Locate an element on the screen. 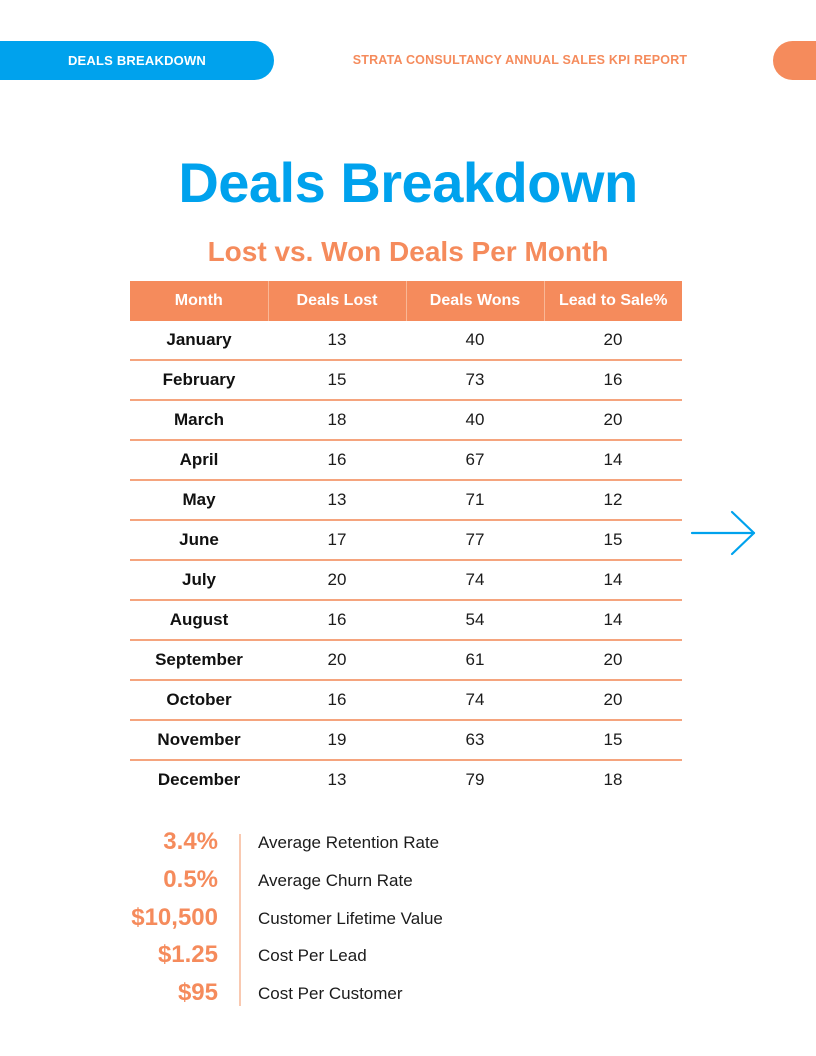 The height and width of the screenshot is (1056, 816). page-title: Deals Breakdown is located at coordinates (408, 182).